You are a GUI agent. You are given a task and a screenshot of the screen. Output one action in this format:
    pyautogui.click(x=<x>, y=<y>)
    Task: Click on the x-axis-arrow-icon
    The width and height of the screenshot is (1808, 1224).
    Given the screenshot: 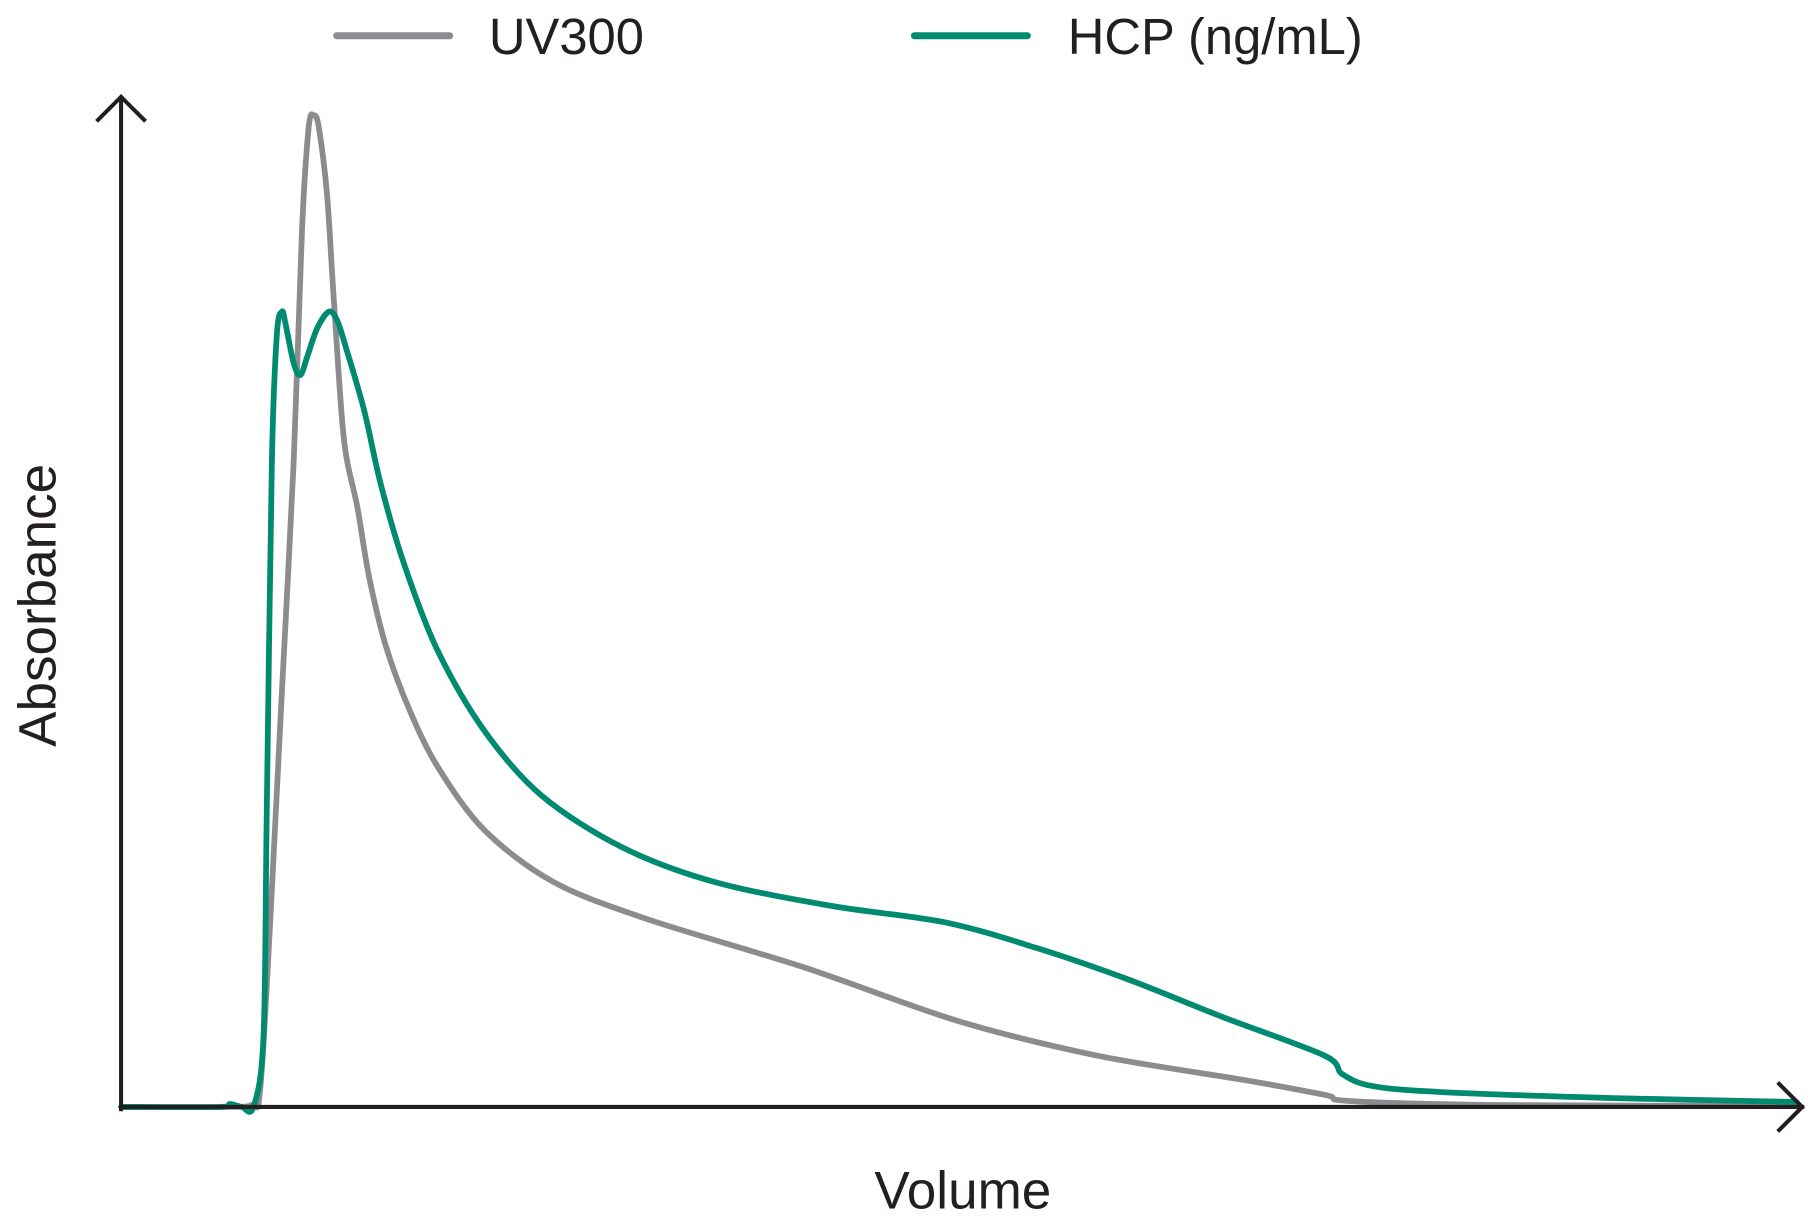 What is the action you would take?
    pyautogui.click(x=1791, y=1107)
    